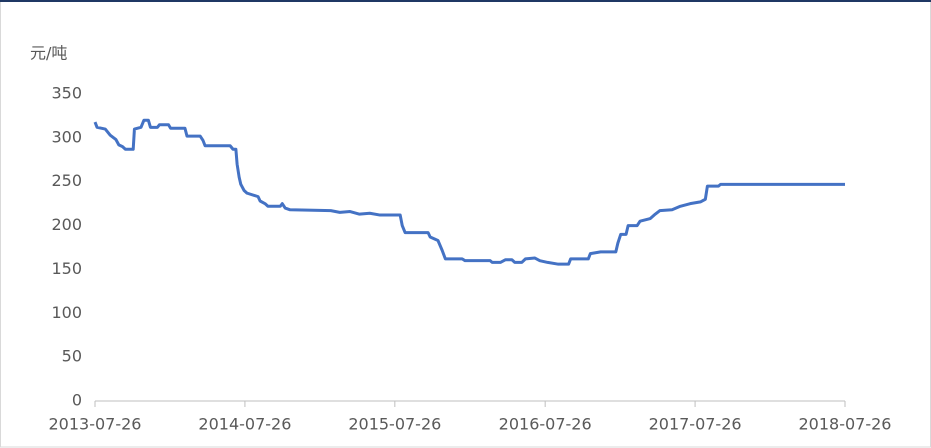  Describe the element at coordinates (66, 93) in the screenshot. I see `y-tick-label: 350` at that location.